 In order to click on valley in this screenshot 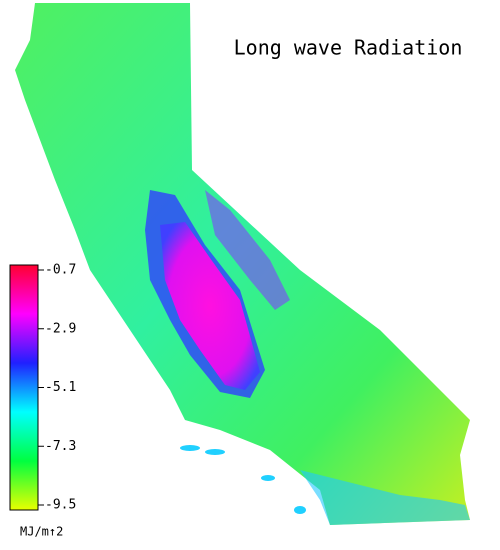, I will do `click(210, 306)`.